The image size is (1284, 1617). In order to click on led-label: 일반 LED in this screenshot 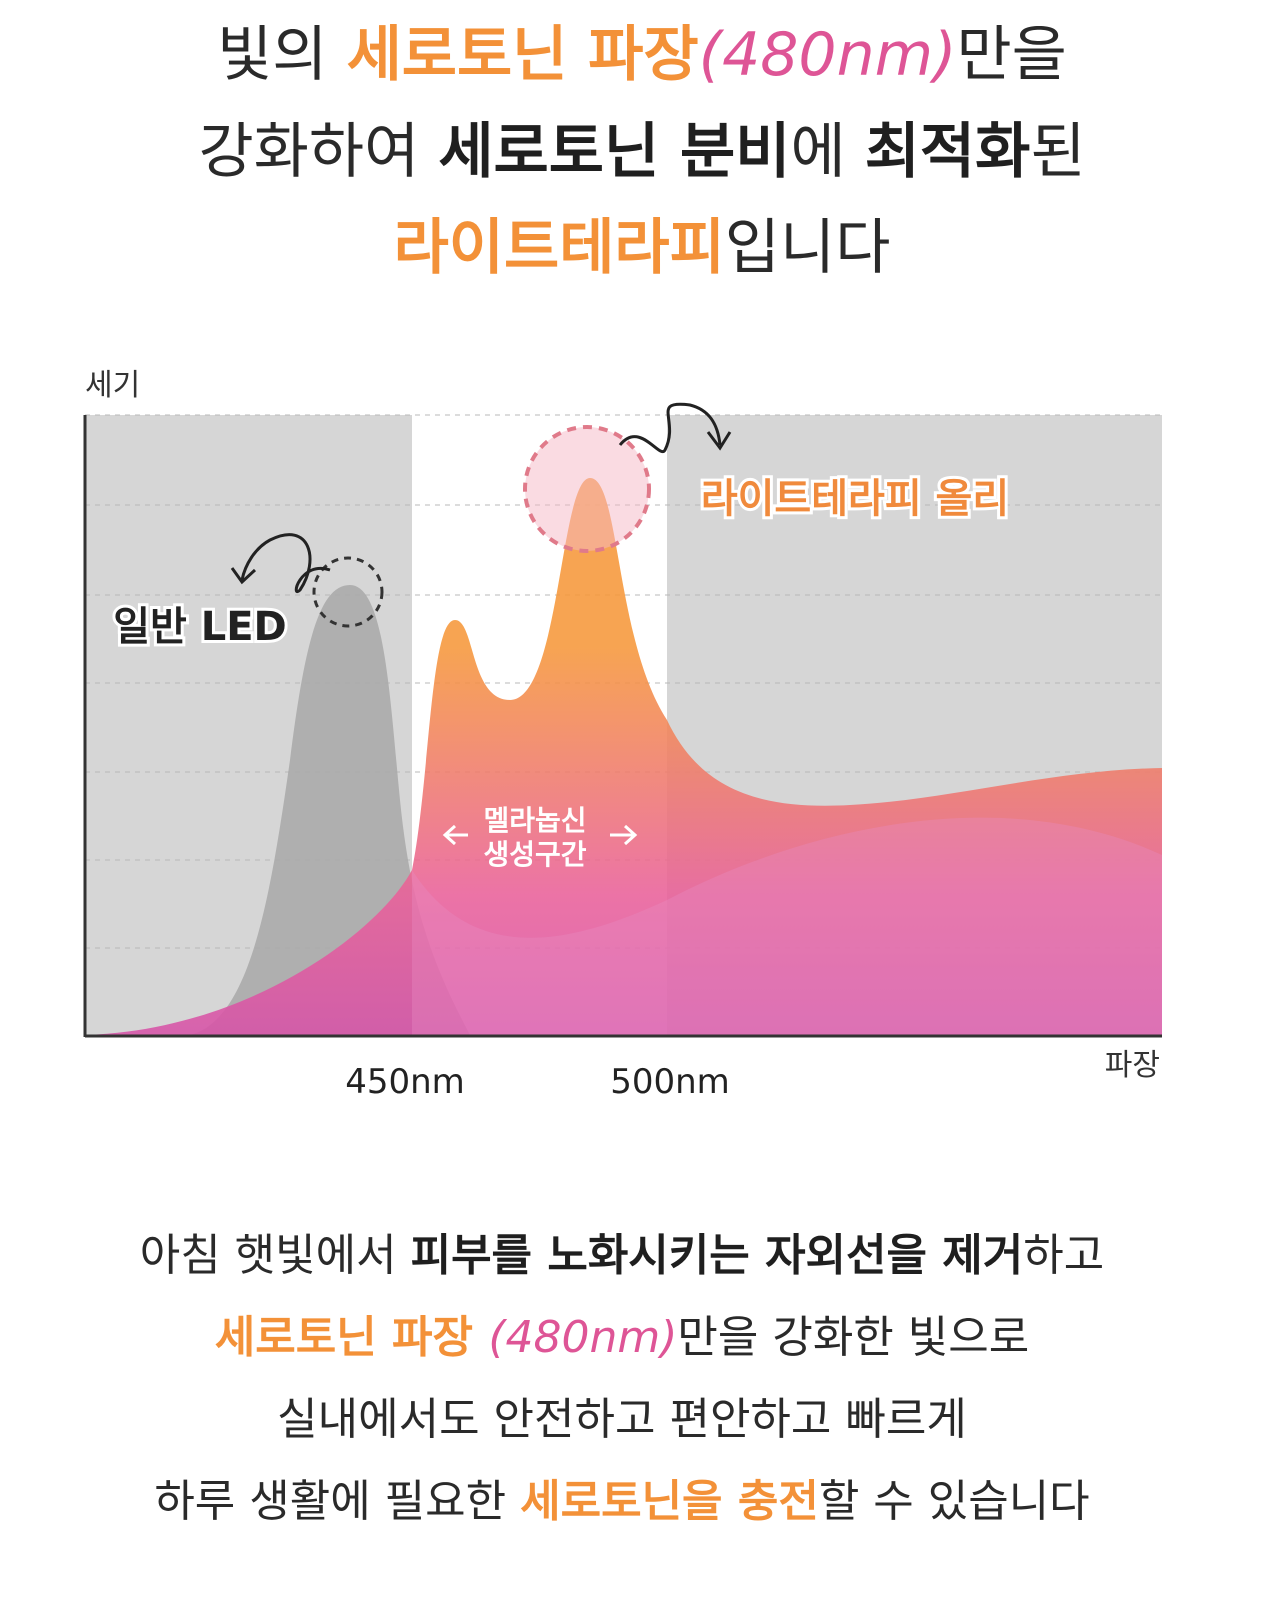, I will do `click(200, 627)`.